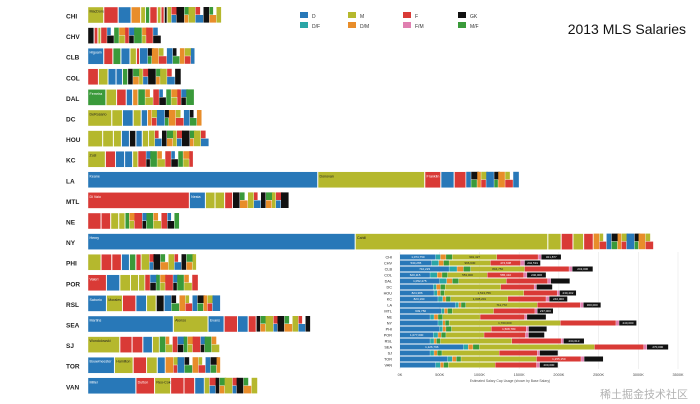 The image size is (700, 404). What do you see at coordinates (390, 288) in the screenshot?
I see `category-label: DC` at bounding box center [390, 288].